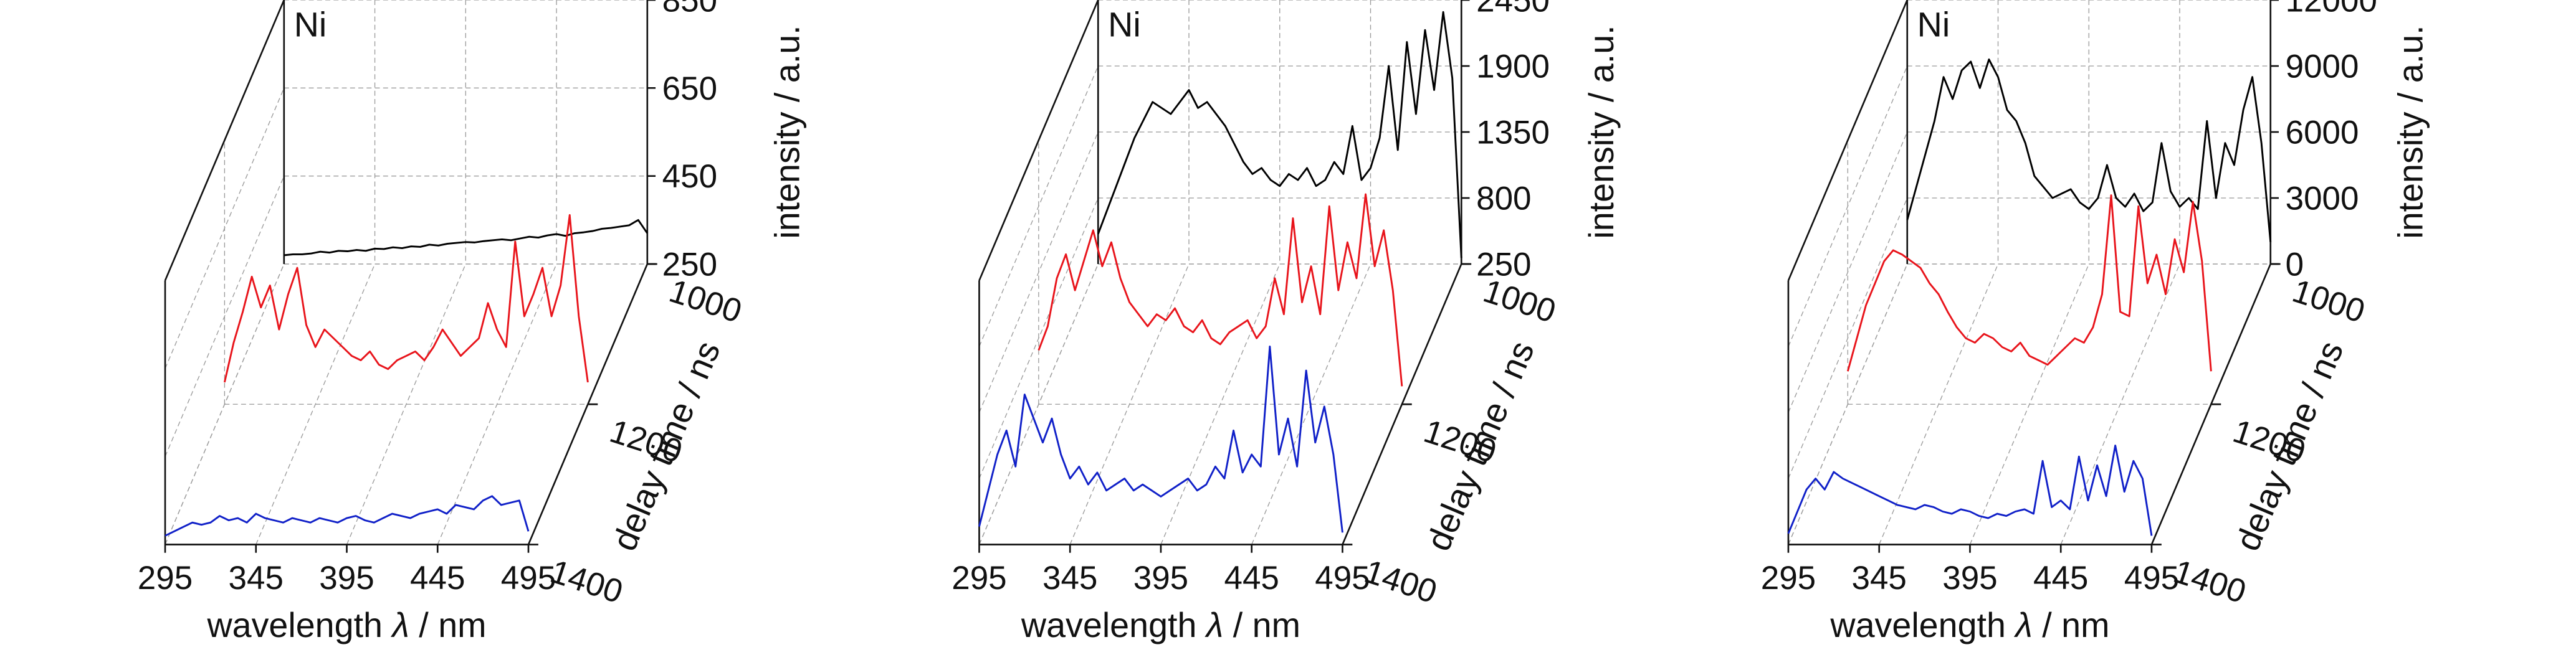 Image resolution: width=2576 pixels, height=670 pixels. Describe the element at coordinates (689, 88) in the screenshot. I see `y-tick-label: 650` at that location.